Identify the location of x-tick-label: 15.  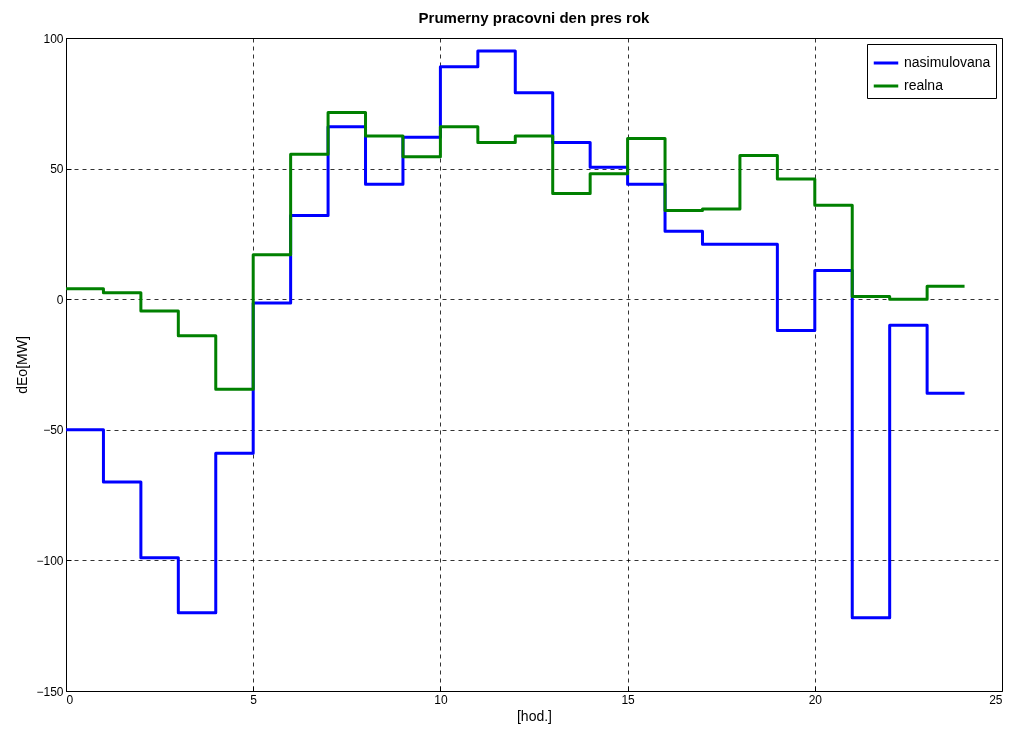
(628, 699).